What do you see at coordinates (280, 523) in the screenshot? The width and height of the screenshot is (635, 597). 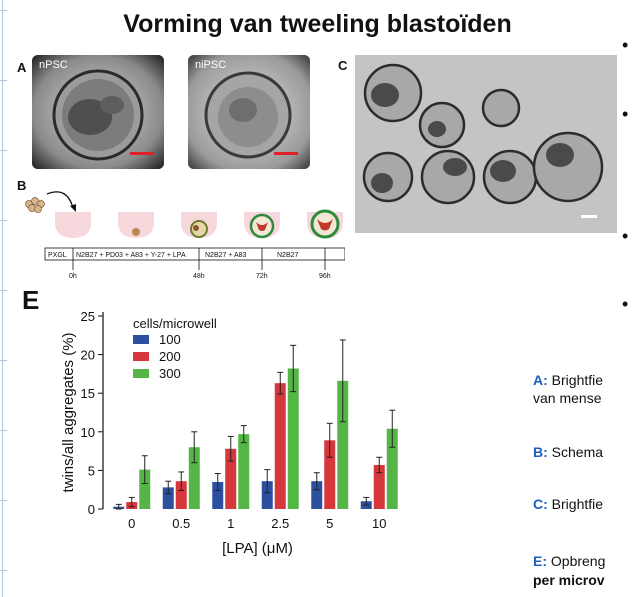 I see `x-tick-label: 2.5` at bounding box center [280, 523].